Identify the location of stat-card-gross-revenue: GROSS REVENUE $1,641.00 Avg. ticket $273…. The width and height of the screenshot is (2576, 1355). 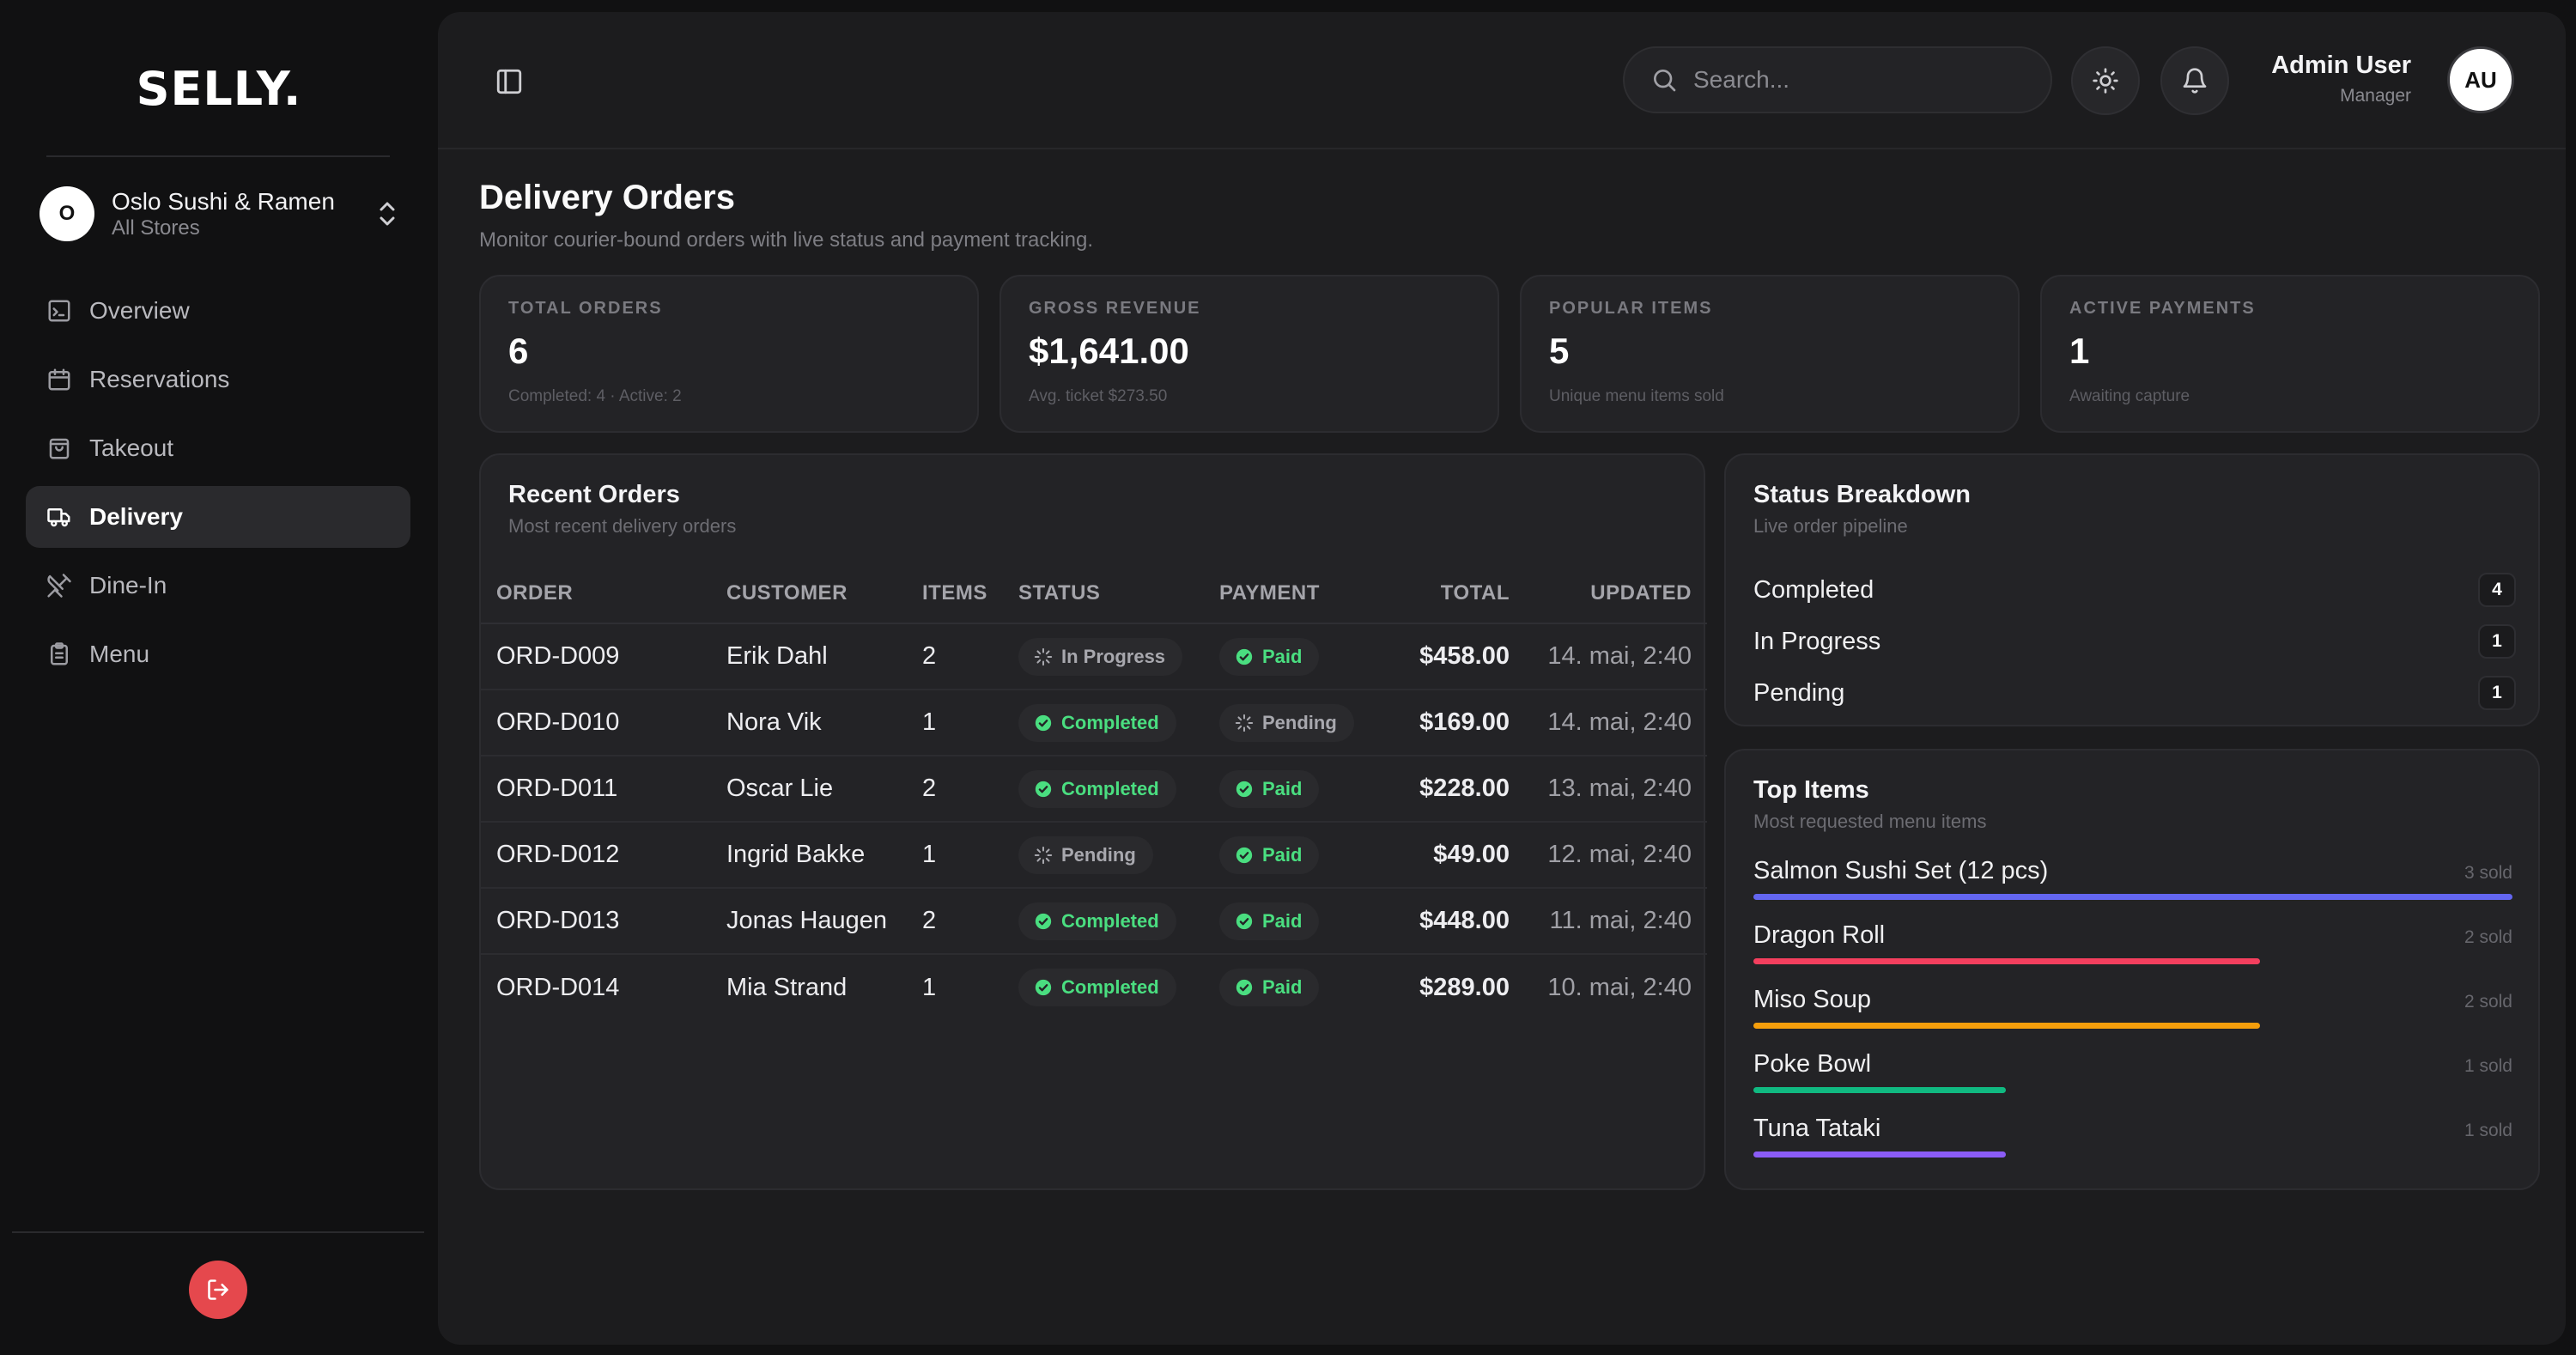
(1249, 354).